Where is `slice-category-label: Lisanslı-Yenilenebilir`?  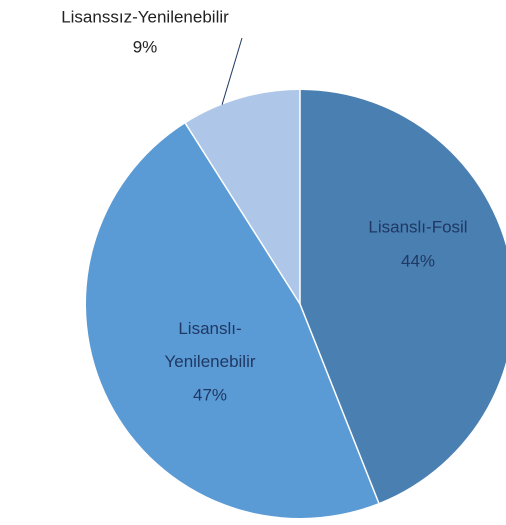 slice-category-label: Lisanslı-Yenilenebilir is located at coordinates (209, 345).